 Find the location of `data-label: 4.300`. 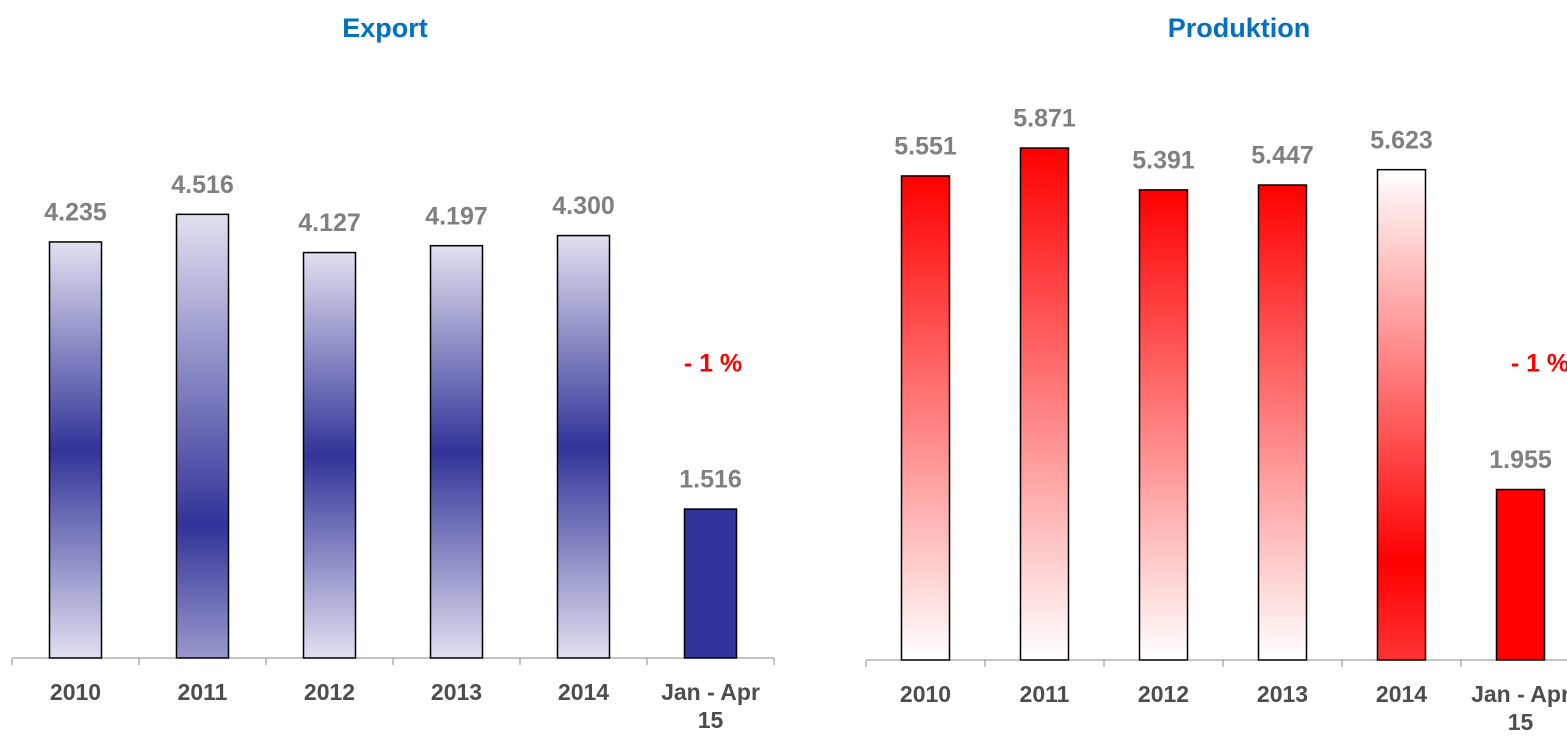

data-label: 4.300 is located at coordinates (583, 206).